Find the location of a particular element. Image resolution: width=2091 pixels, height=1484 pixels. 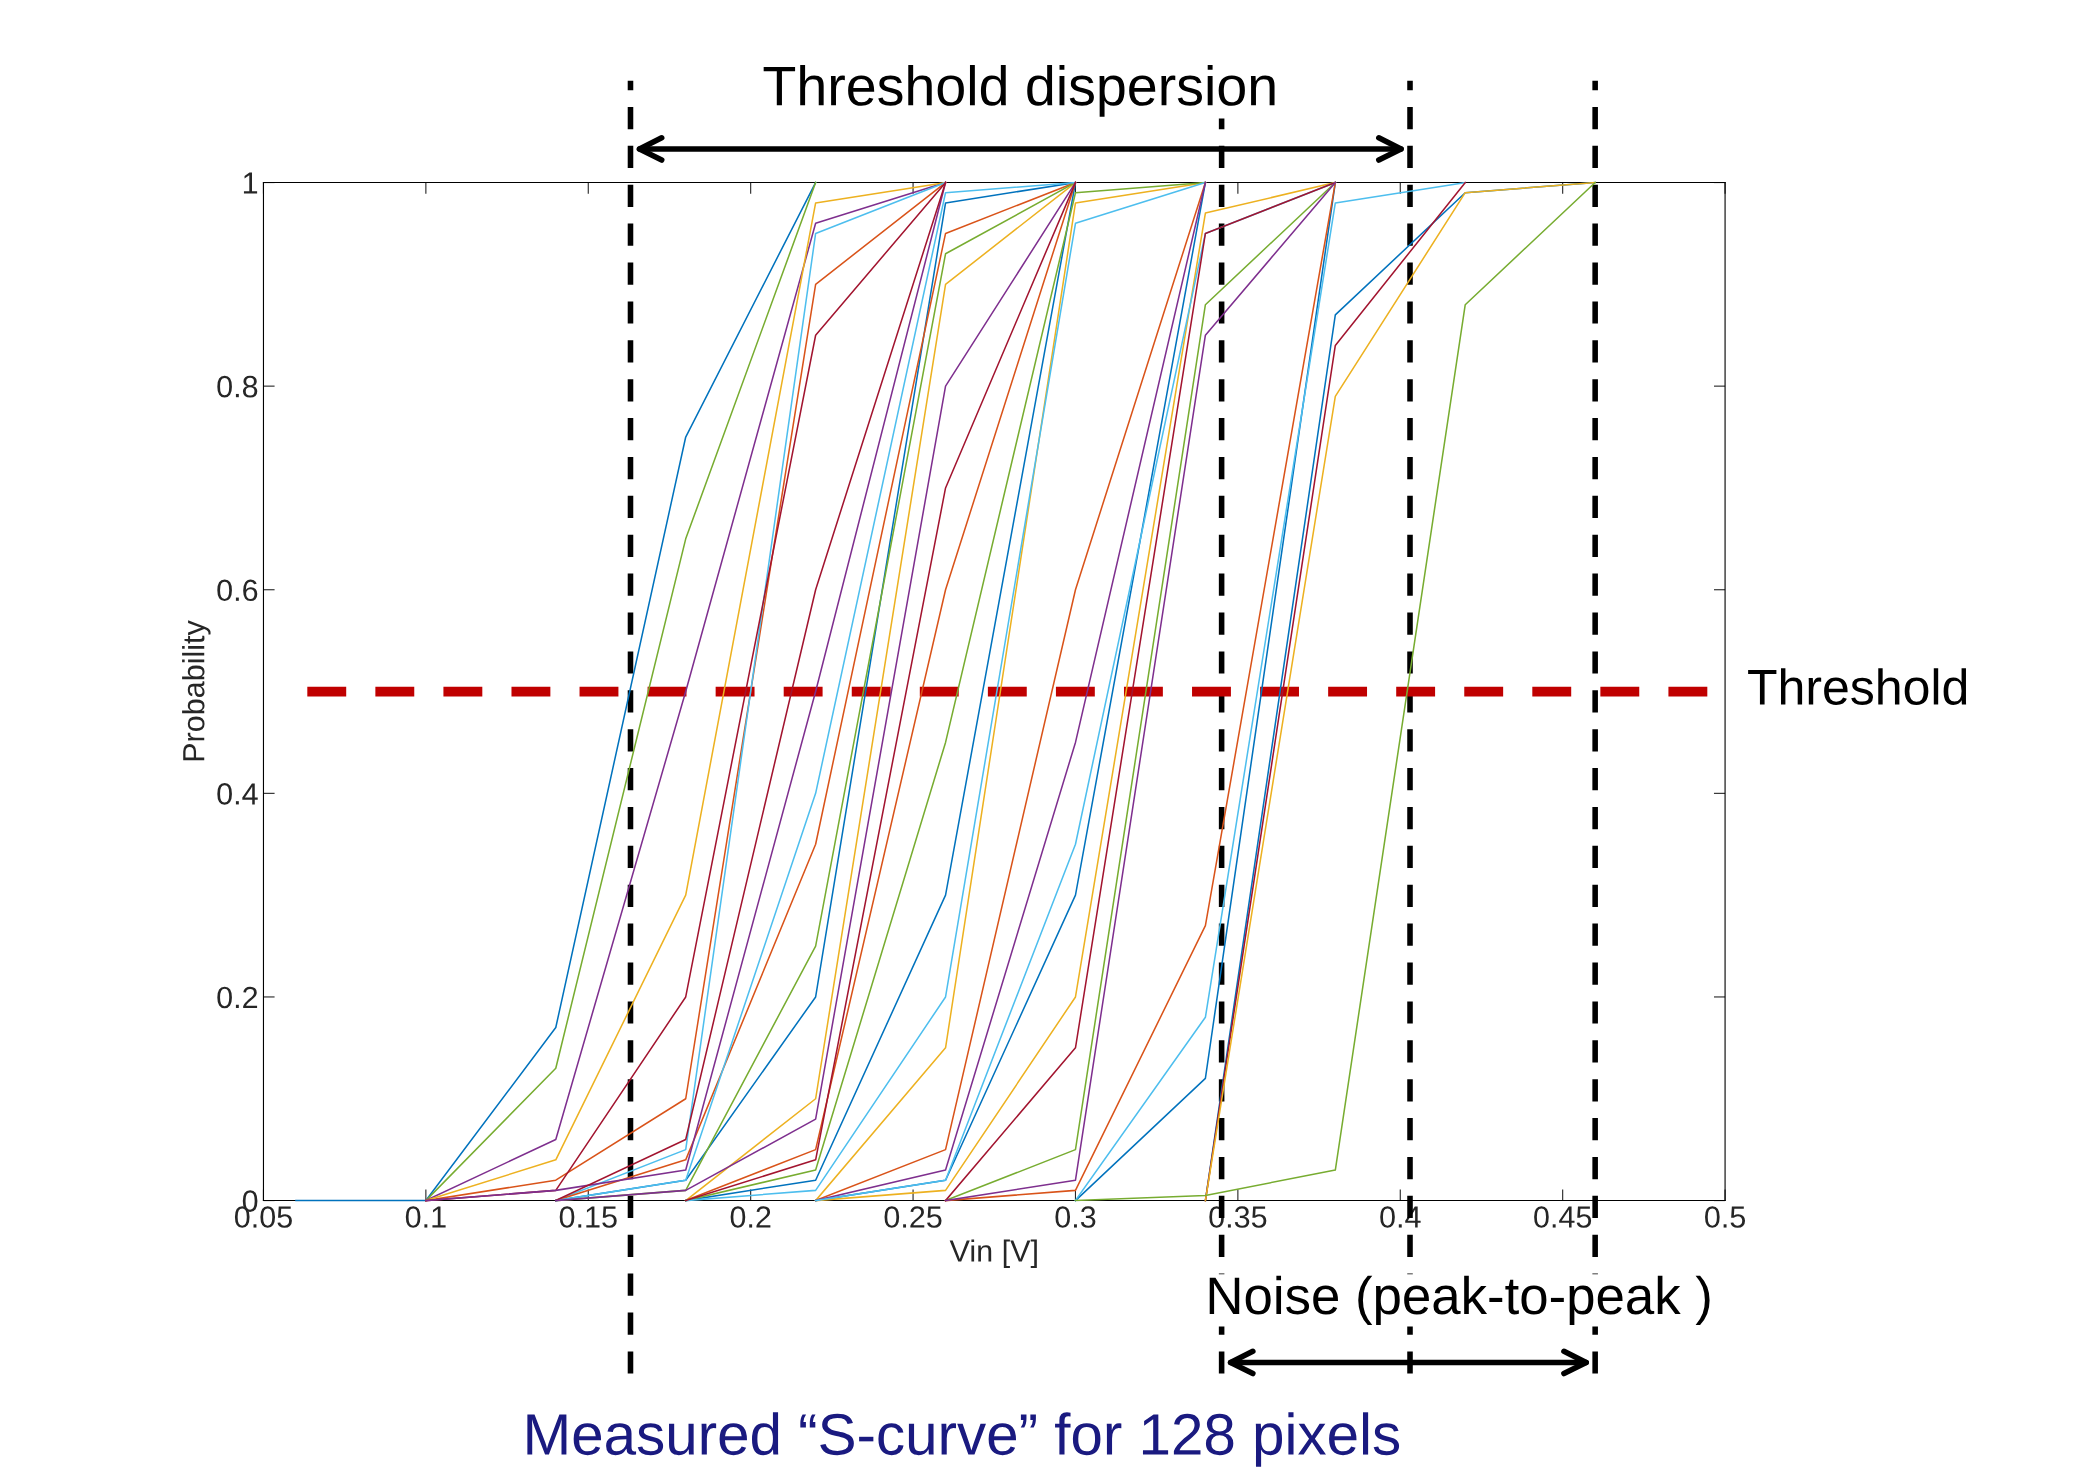

x-tick-label: 0.1 is located at coordinates (425, 1217).